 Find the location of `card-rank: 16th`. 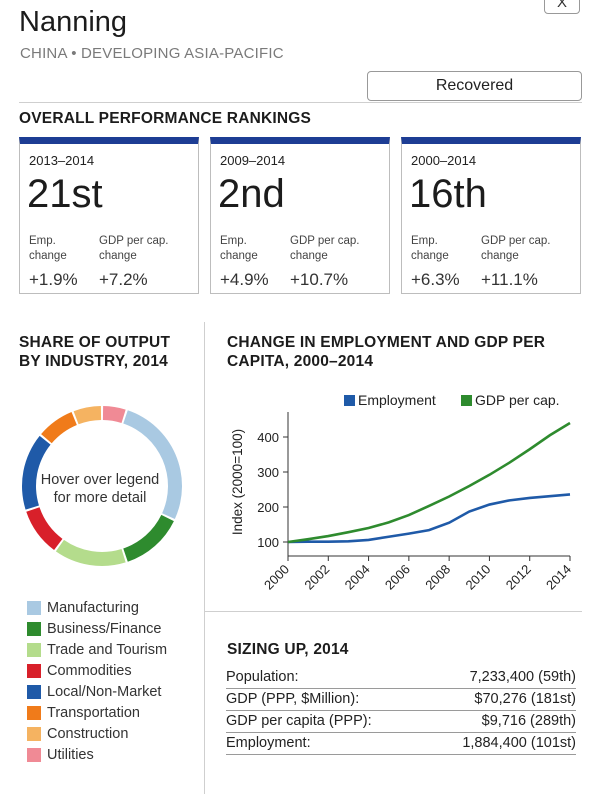

card-rank: 16th is located at coordinates (448, 194).